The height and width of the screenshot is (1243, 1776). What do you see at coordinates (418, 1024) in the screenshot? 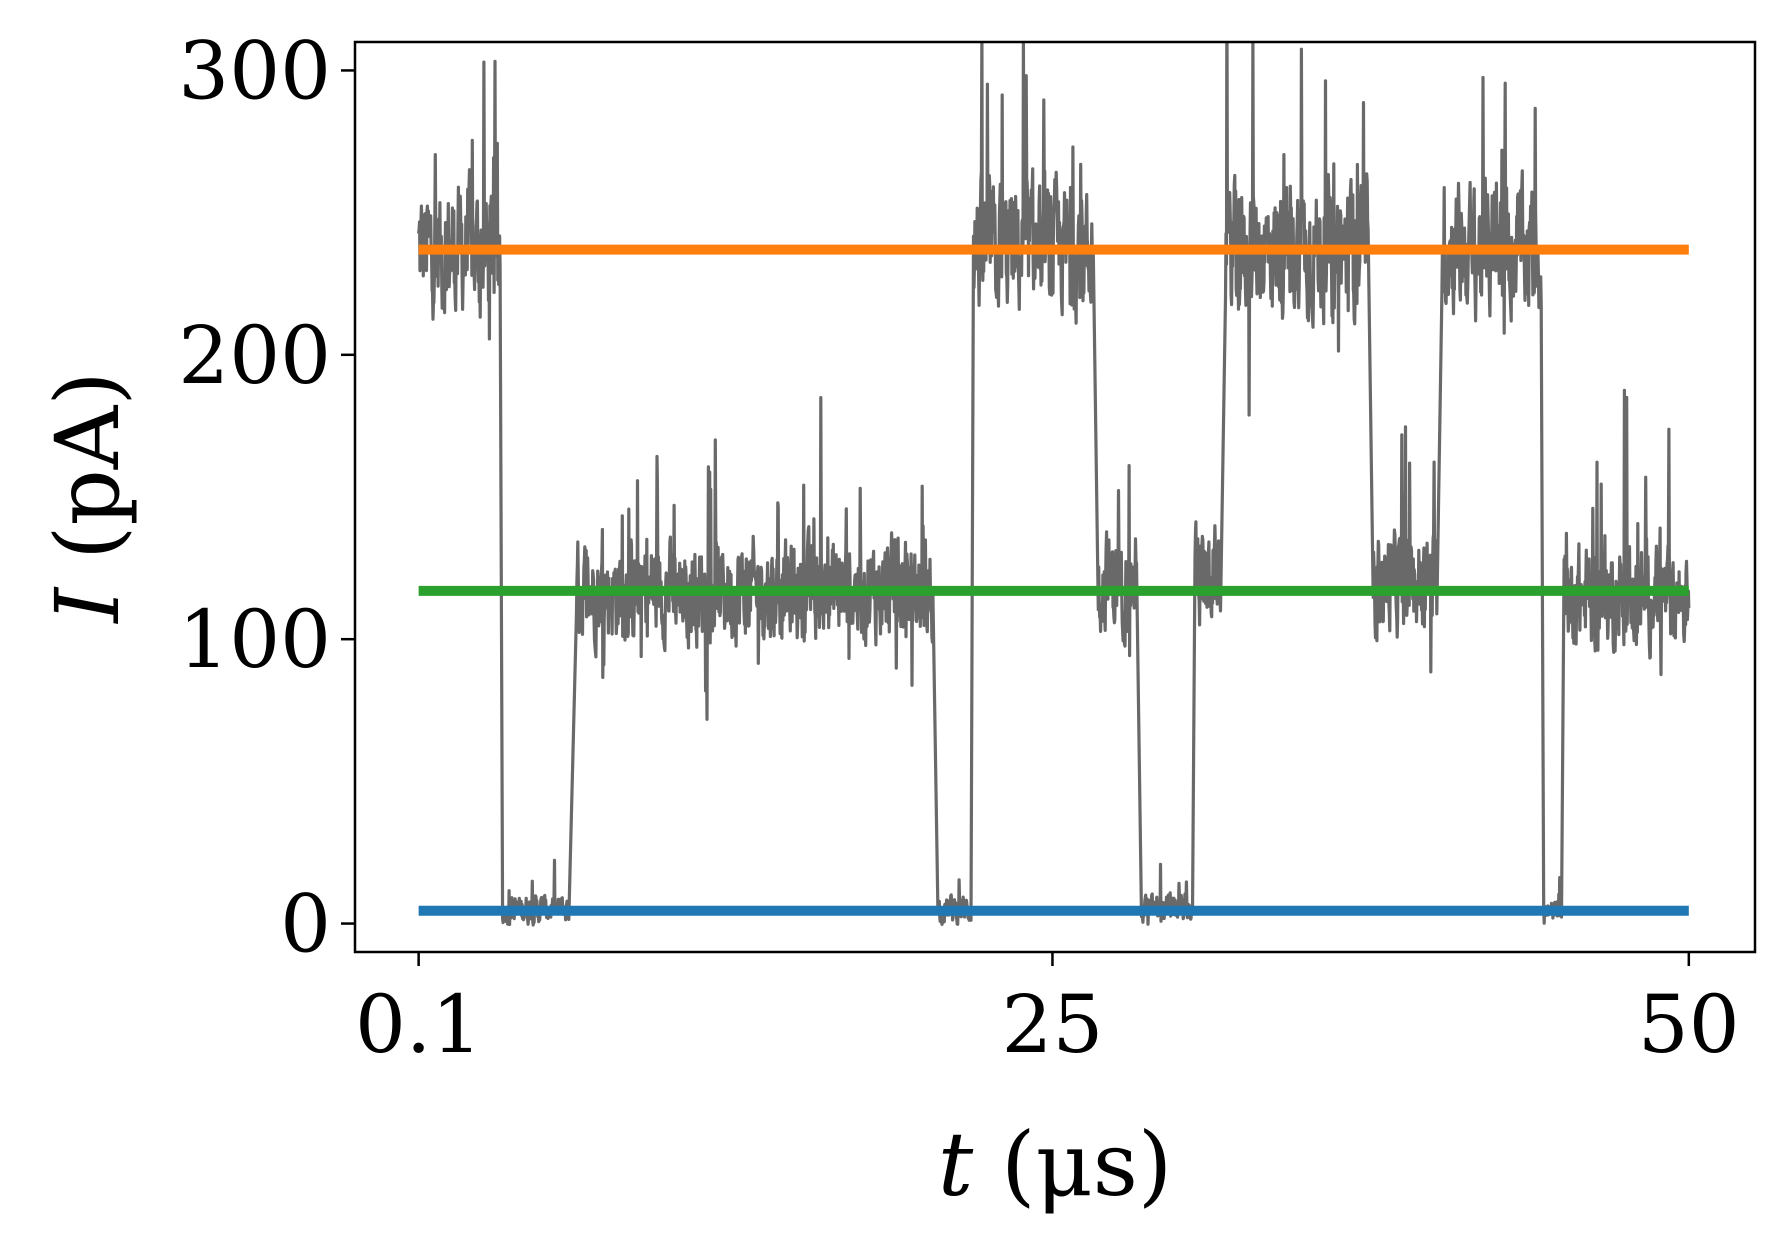
I see `x-tick-label: 0.1` at bounding box center [418, 1024].